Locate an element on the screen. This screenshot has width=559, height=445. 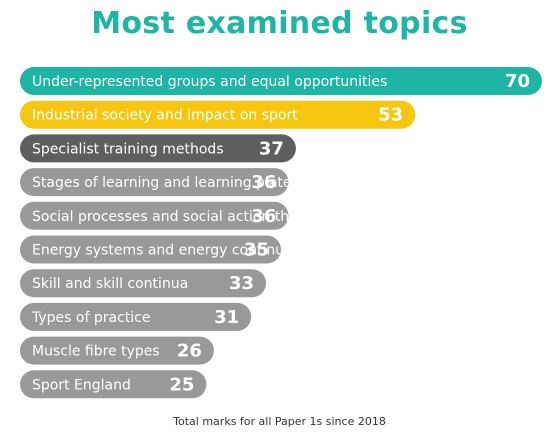
bar-row: Muscle fibre types 26 is located at coordinates (117, 350).